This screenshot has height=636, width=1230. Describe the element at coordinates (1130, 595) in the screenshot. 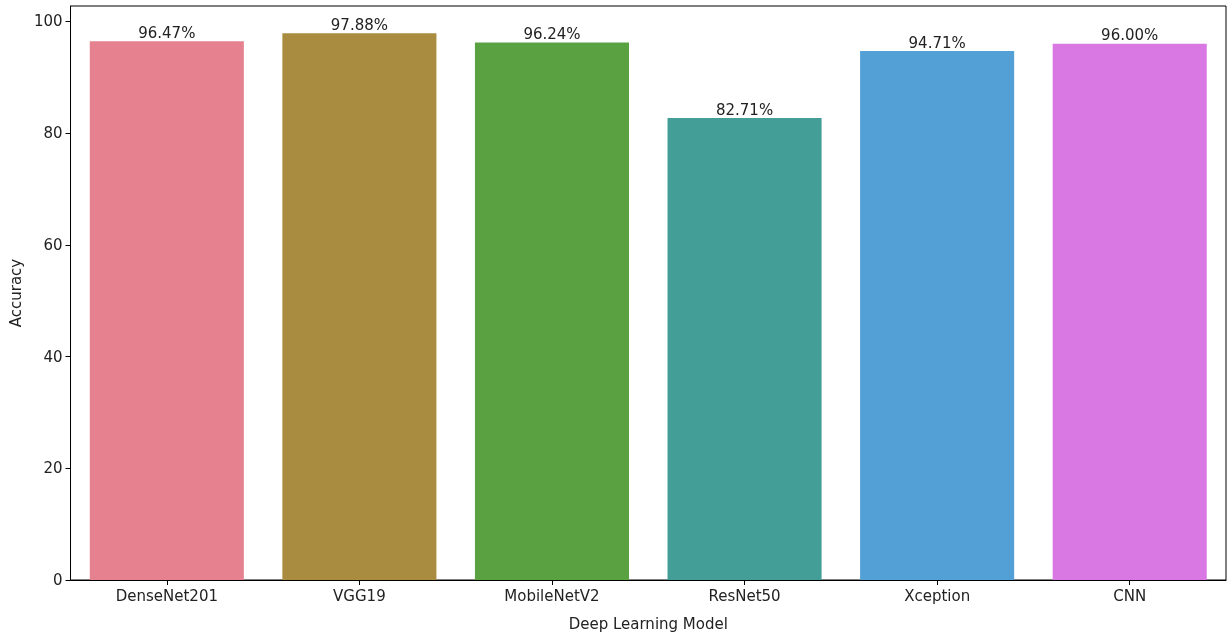

I see `x-tick-label: CNN` at that location.